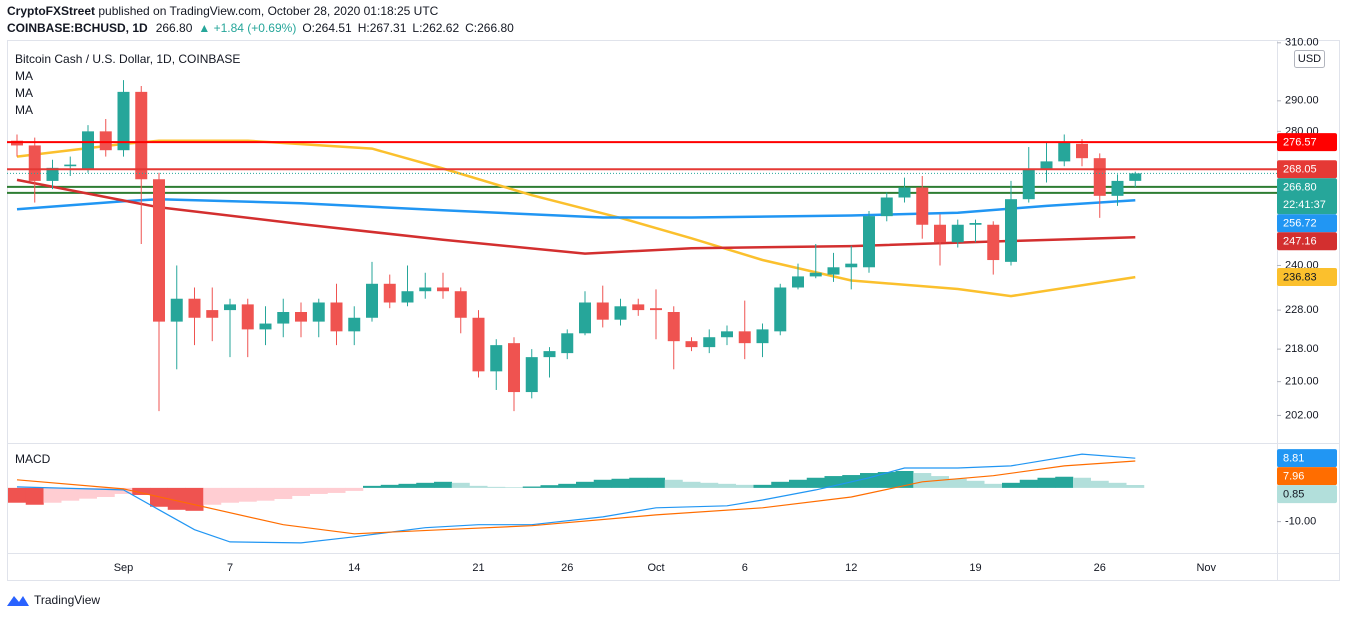  Describe the element at coordinates (1302, 349) in the screenshot. I see `y-tick-label: 218.00` at that location.